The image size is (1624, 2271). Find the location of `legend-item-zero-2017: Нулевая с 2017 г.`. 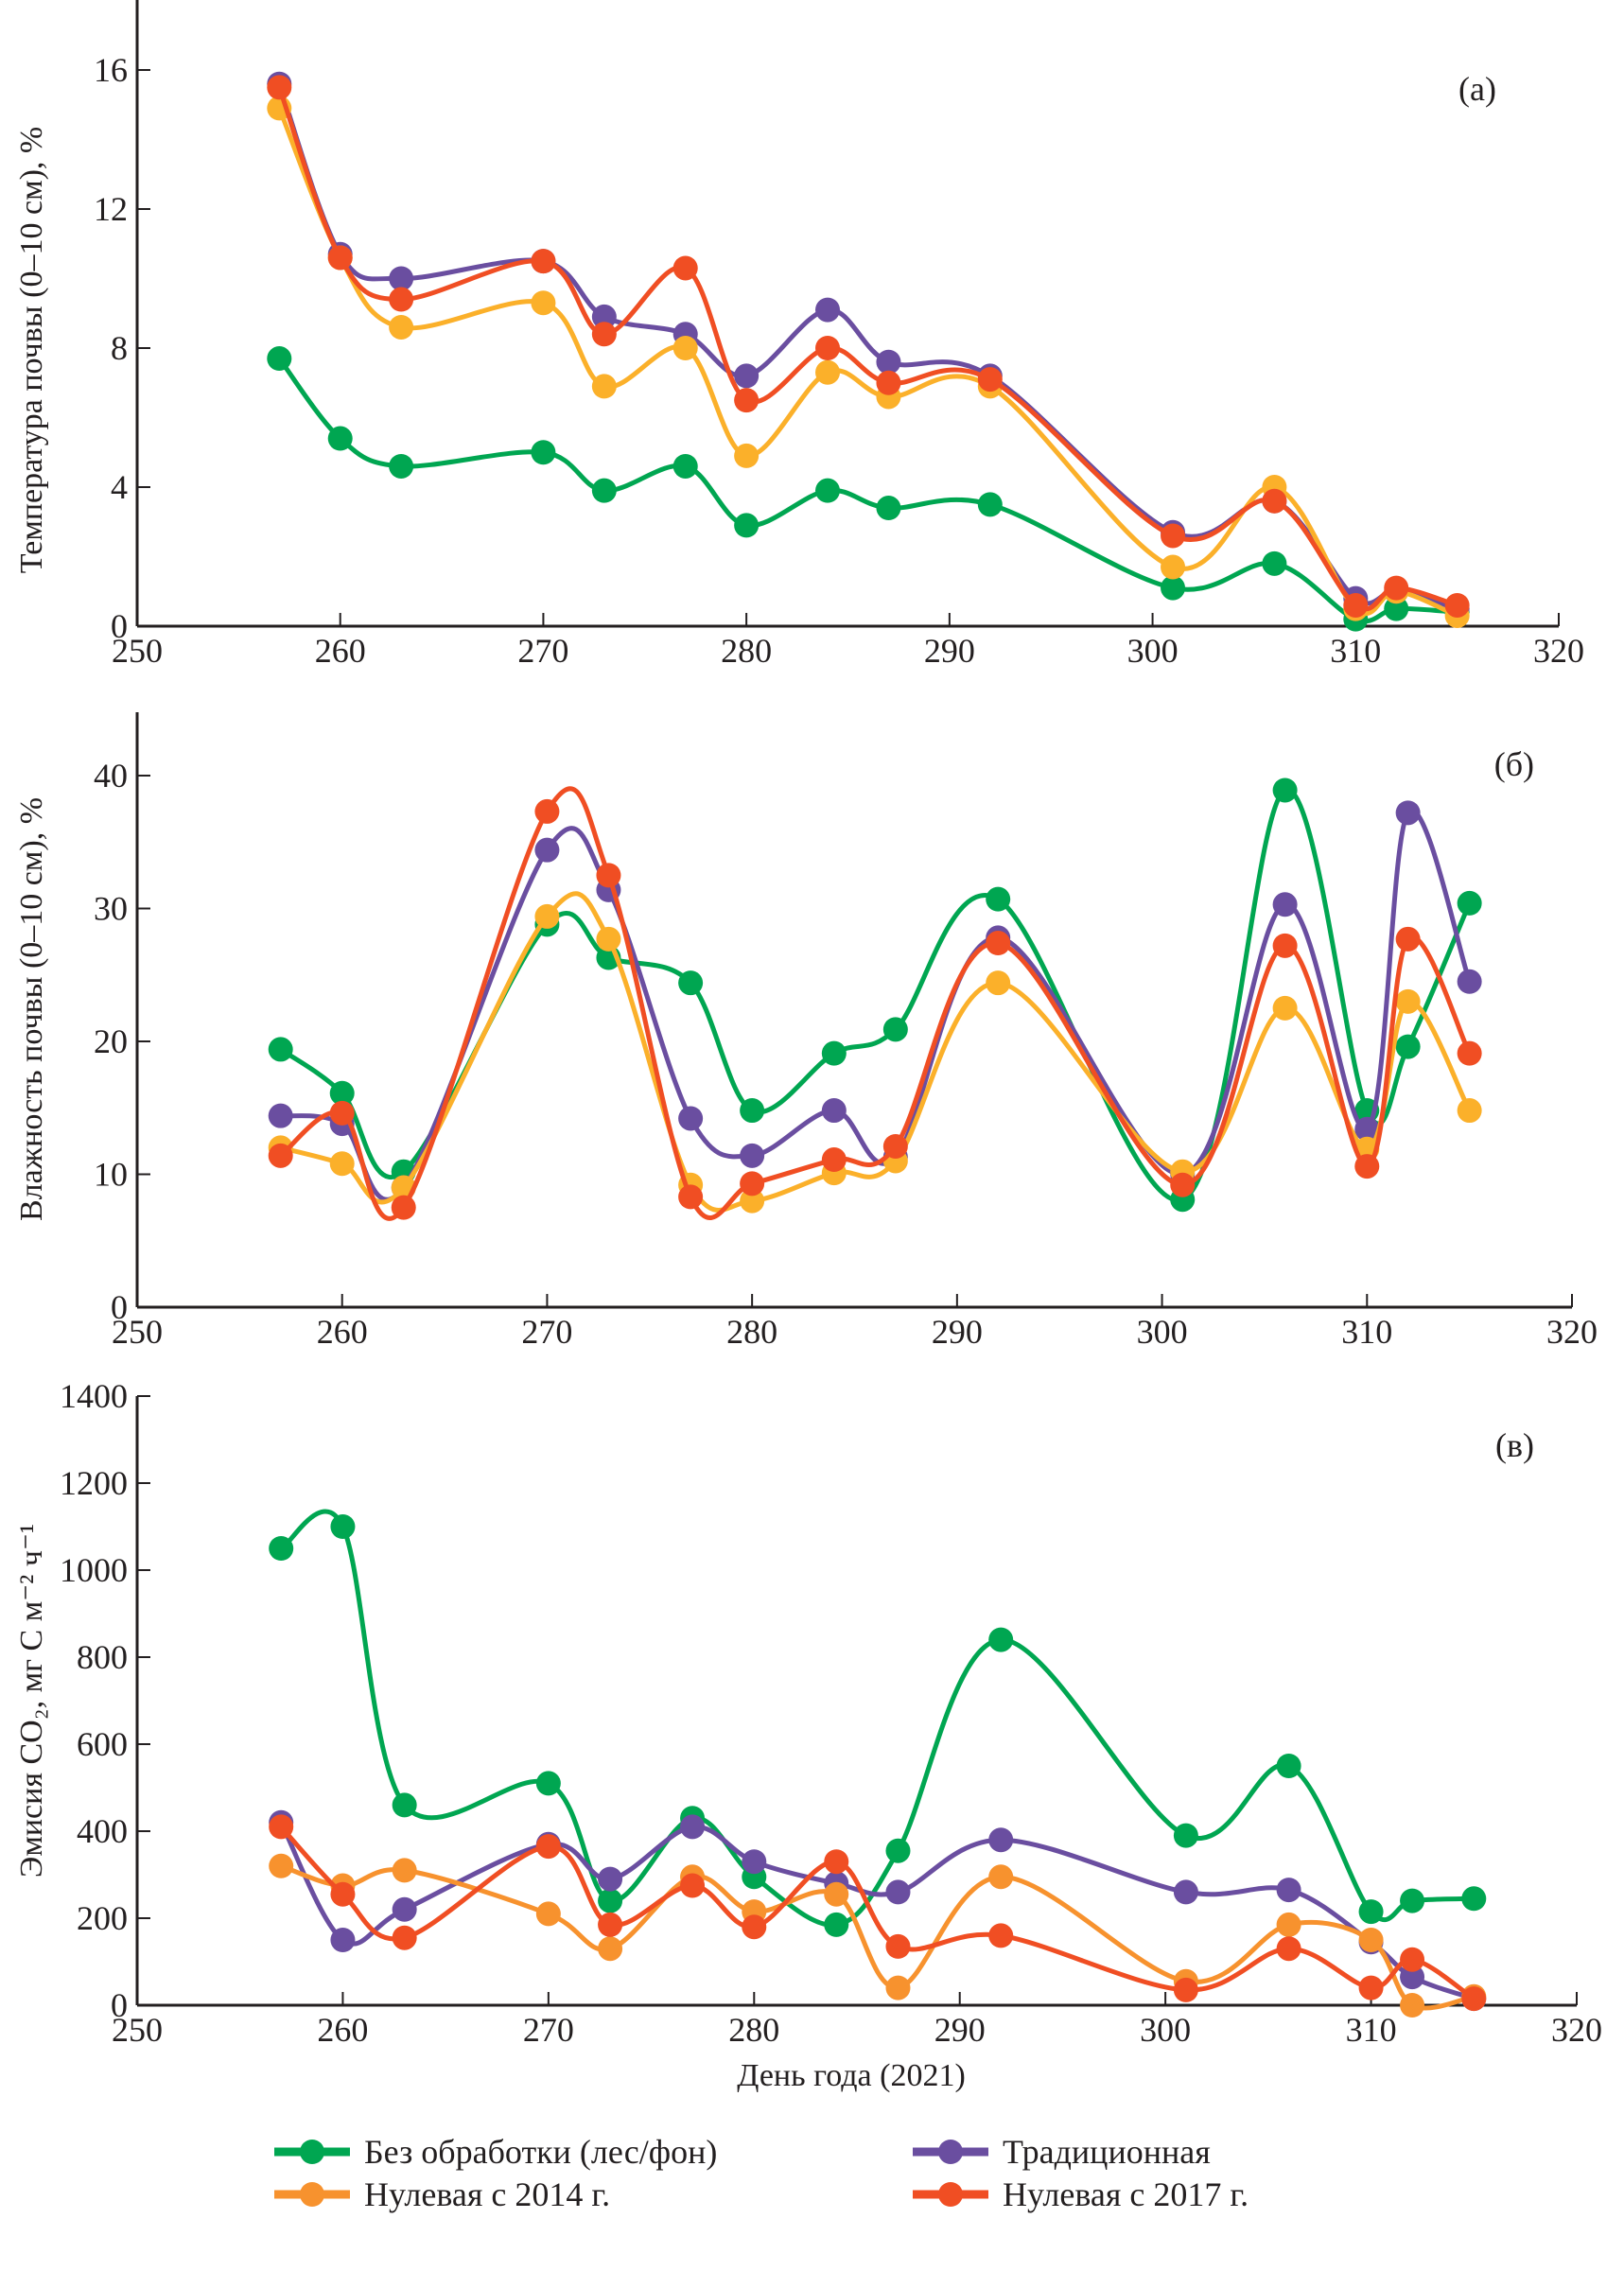

legend-item-zero-2017: Нулевая с 2017 г. is located at coordinates (1081, 2194).